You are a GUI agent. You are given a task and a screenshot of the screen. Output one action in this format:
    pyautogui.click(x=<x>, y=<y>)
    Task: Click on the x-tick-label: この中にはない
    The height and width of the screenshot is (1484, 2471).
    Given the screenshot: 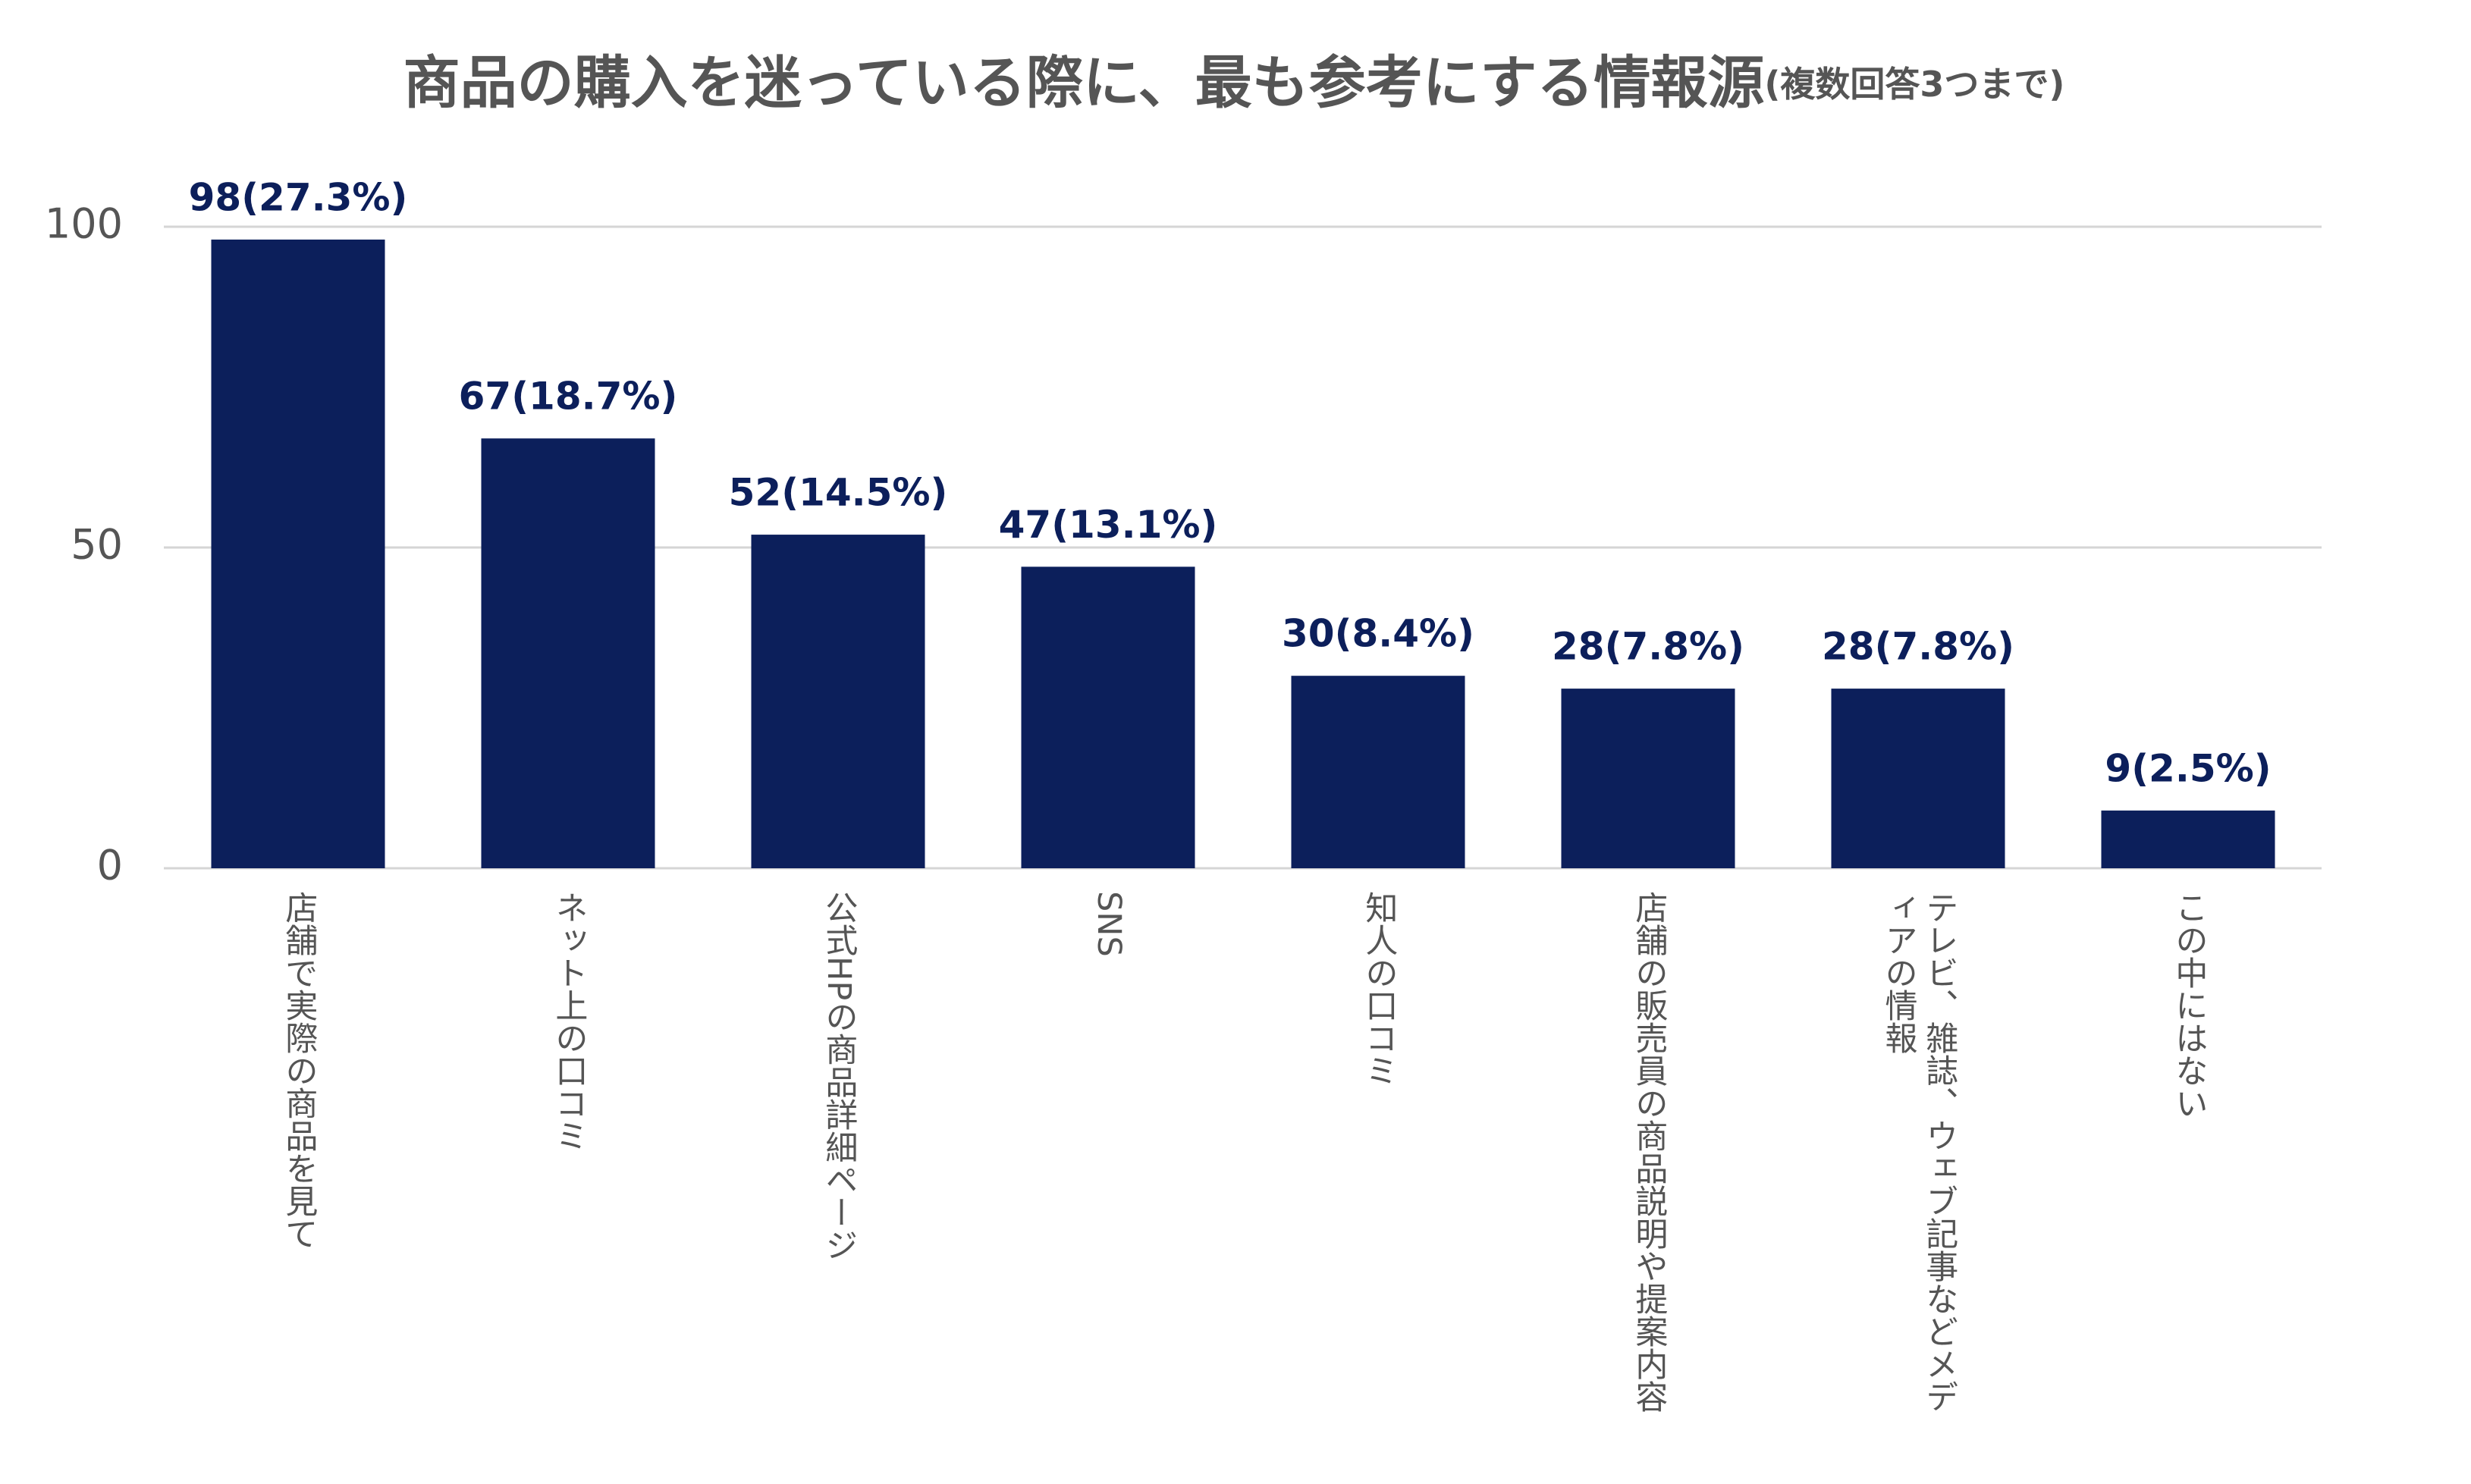 What is the action you would take?
    pyautogui.click(x=2188, y=1005)
    